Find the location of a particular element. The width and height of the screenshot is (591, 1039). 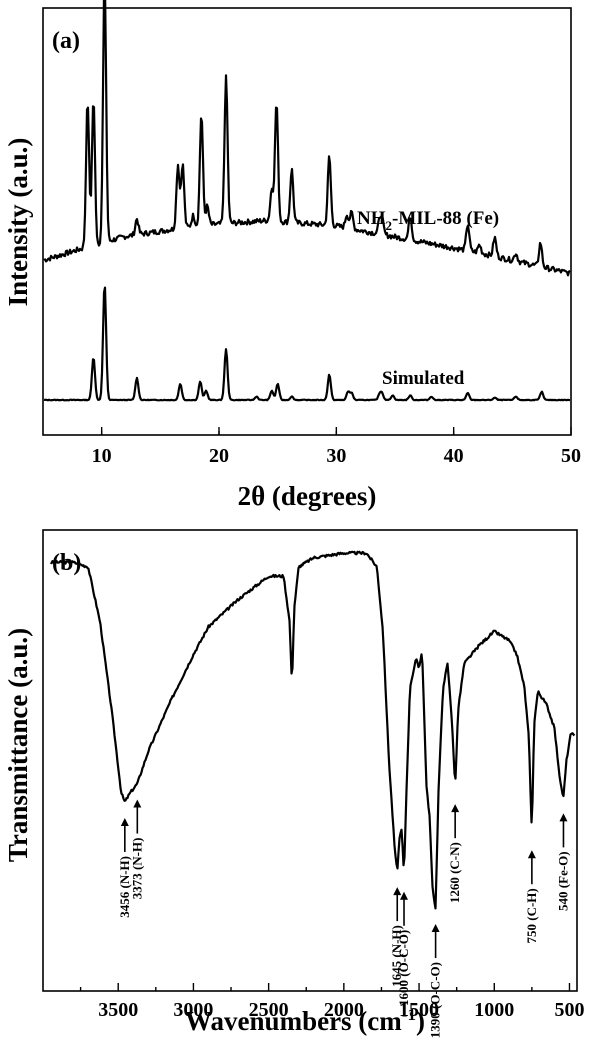

band-annotation-1390: 1390 (O-C-O) is located at coordinates (435, 981).